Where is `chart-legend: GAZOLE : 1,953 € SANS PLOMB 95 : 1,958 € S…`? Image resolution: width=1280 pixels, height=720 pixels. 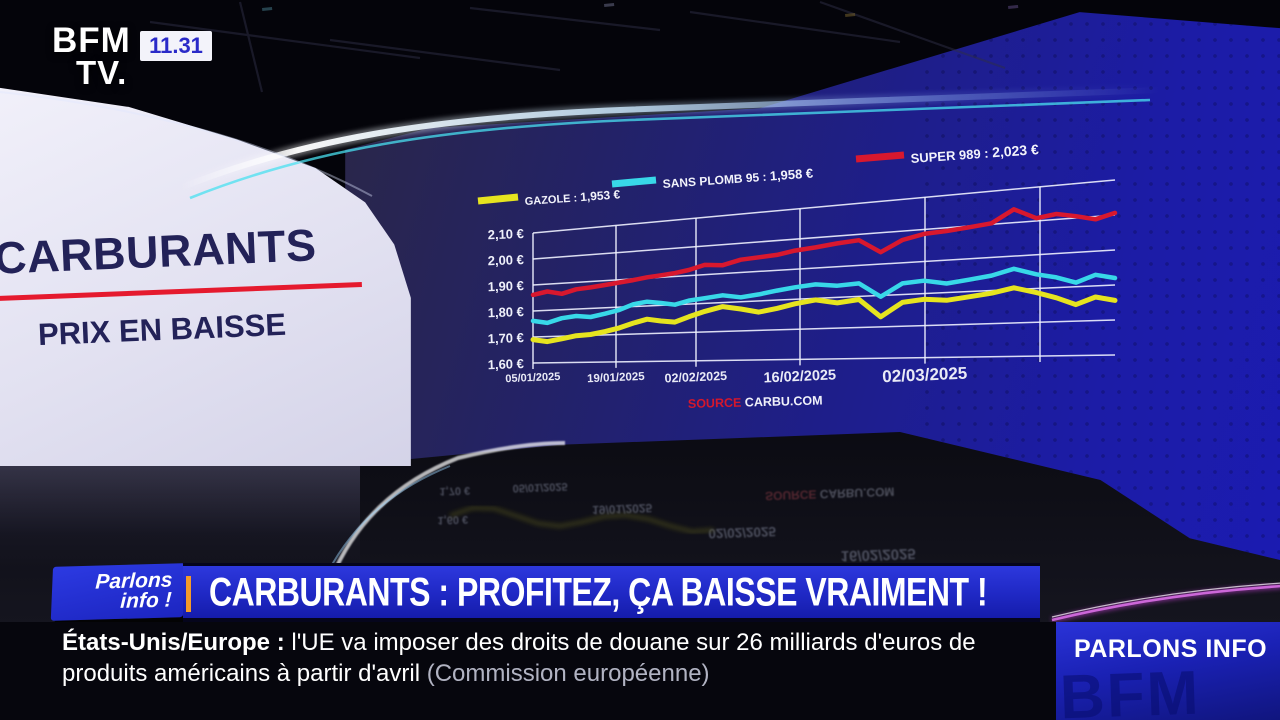
chart-legend: GAZOLE : 1,953 € SANS PLOMB 95 : 1,958 € S… is located at coordinates (758, 174).